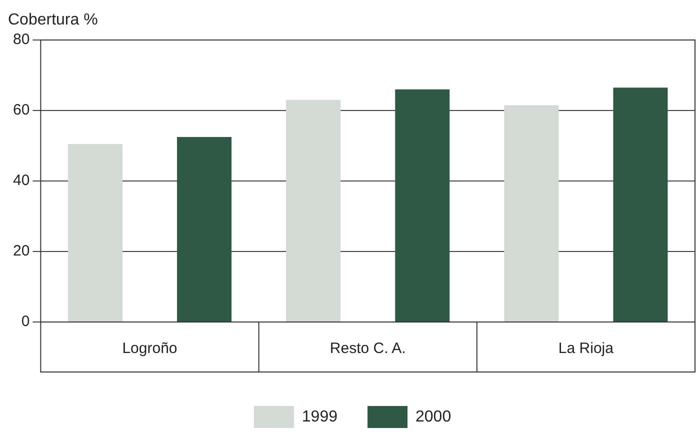  I want to click on y-tick-label: 40, so click(21, 181).